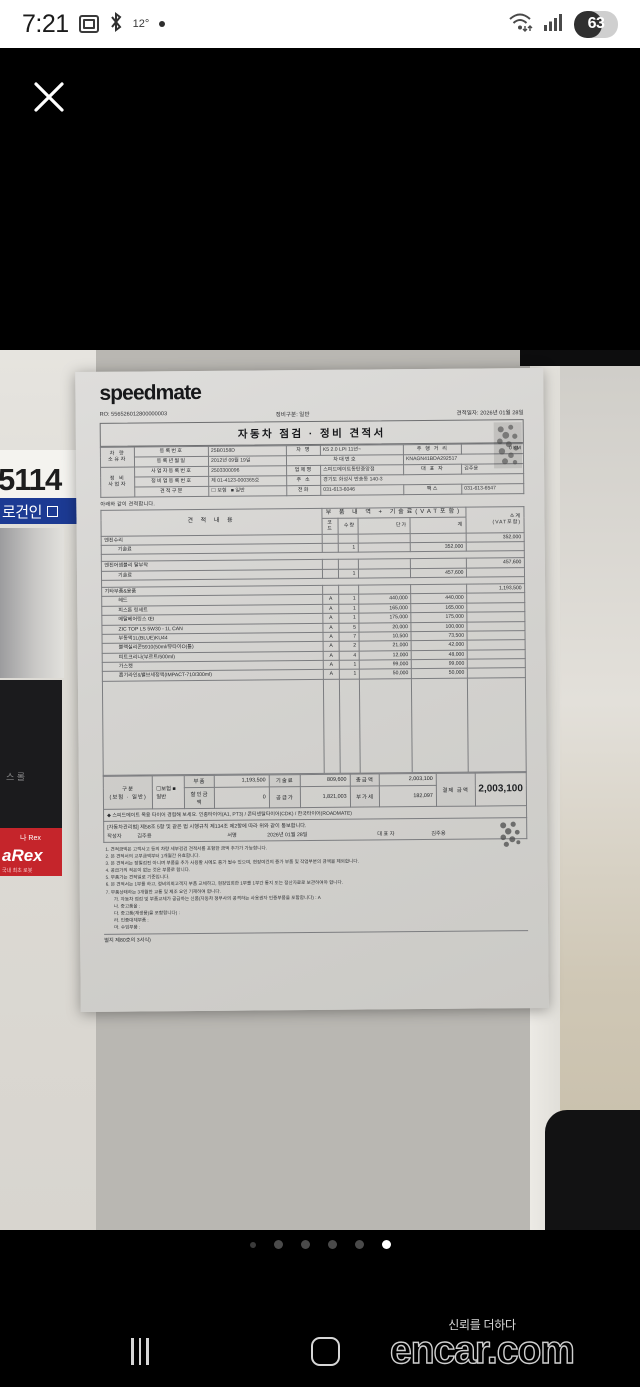 Image resolution: width=640 pixels, height=1387 pixels. Describe the element at coordinates (104, 414) in the screenshot. I see `ro-label: RO:` at that location.